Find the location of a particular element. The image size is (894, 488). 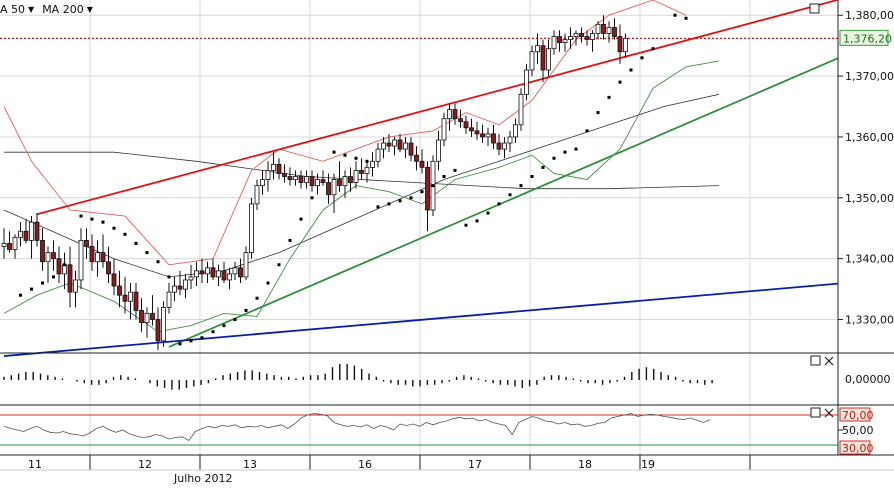

ma-200-line is located at coordinates (362, 170).